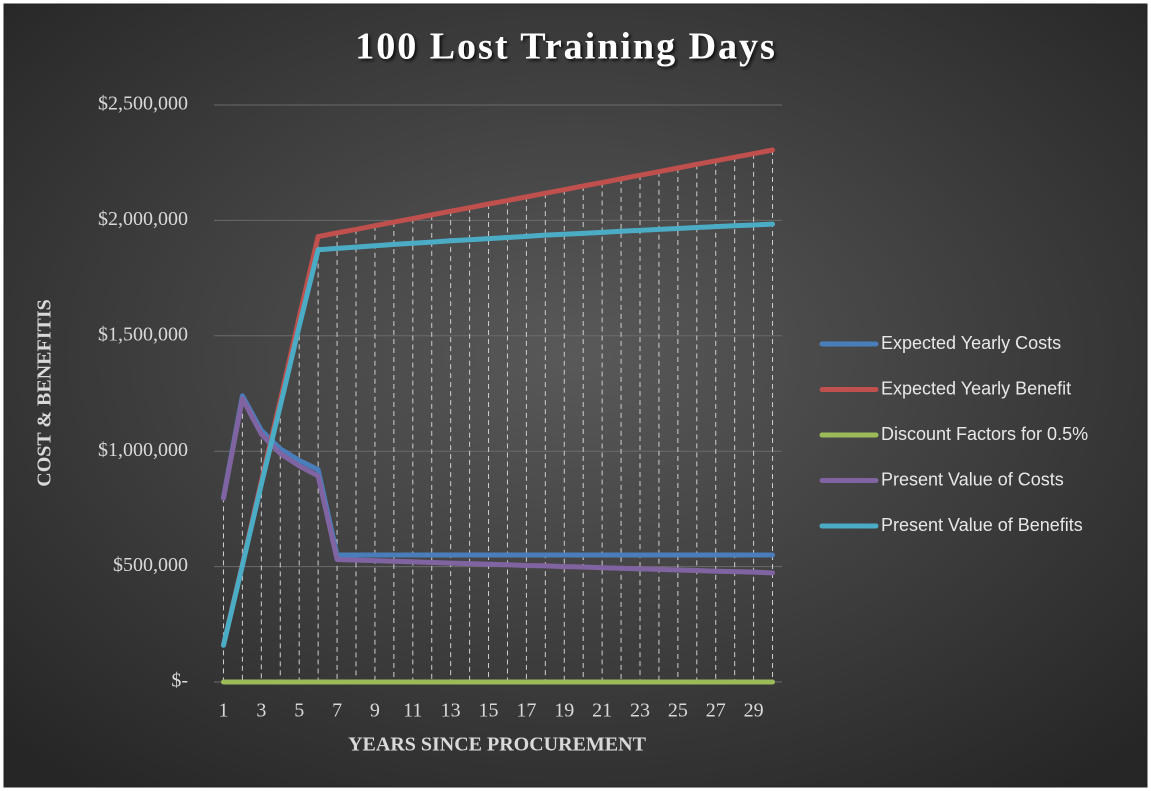 This screenshot has width=1151, height=791. I want to click on x-tick-label: 13, so click(451, 711).